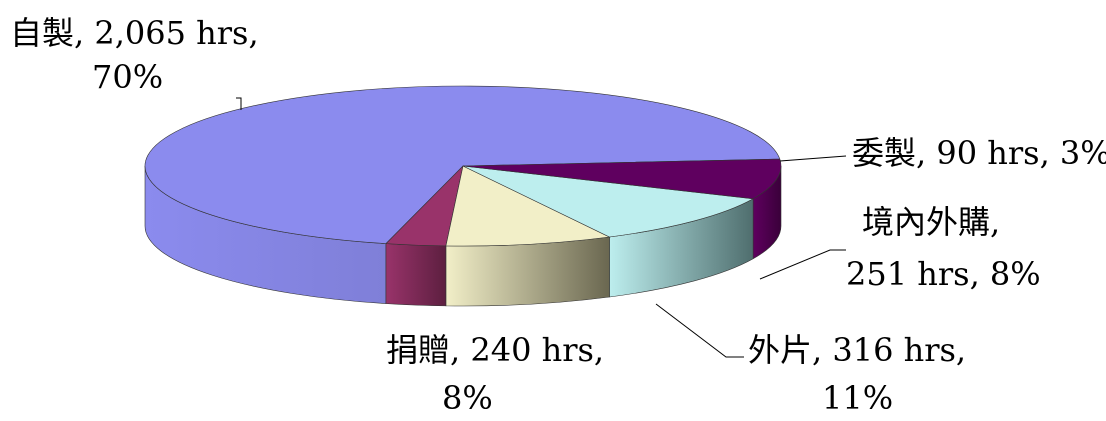 The height and width of the screenshot is (421, 1106). I want to click on data-label-2-0: 境內外購,, so click(931, 222).